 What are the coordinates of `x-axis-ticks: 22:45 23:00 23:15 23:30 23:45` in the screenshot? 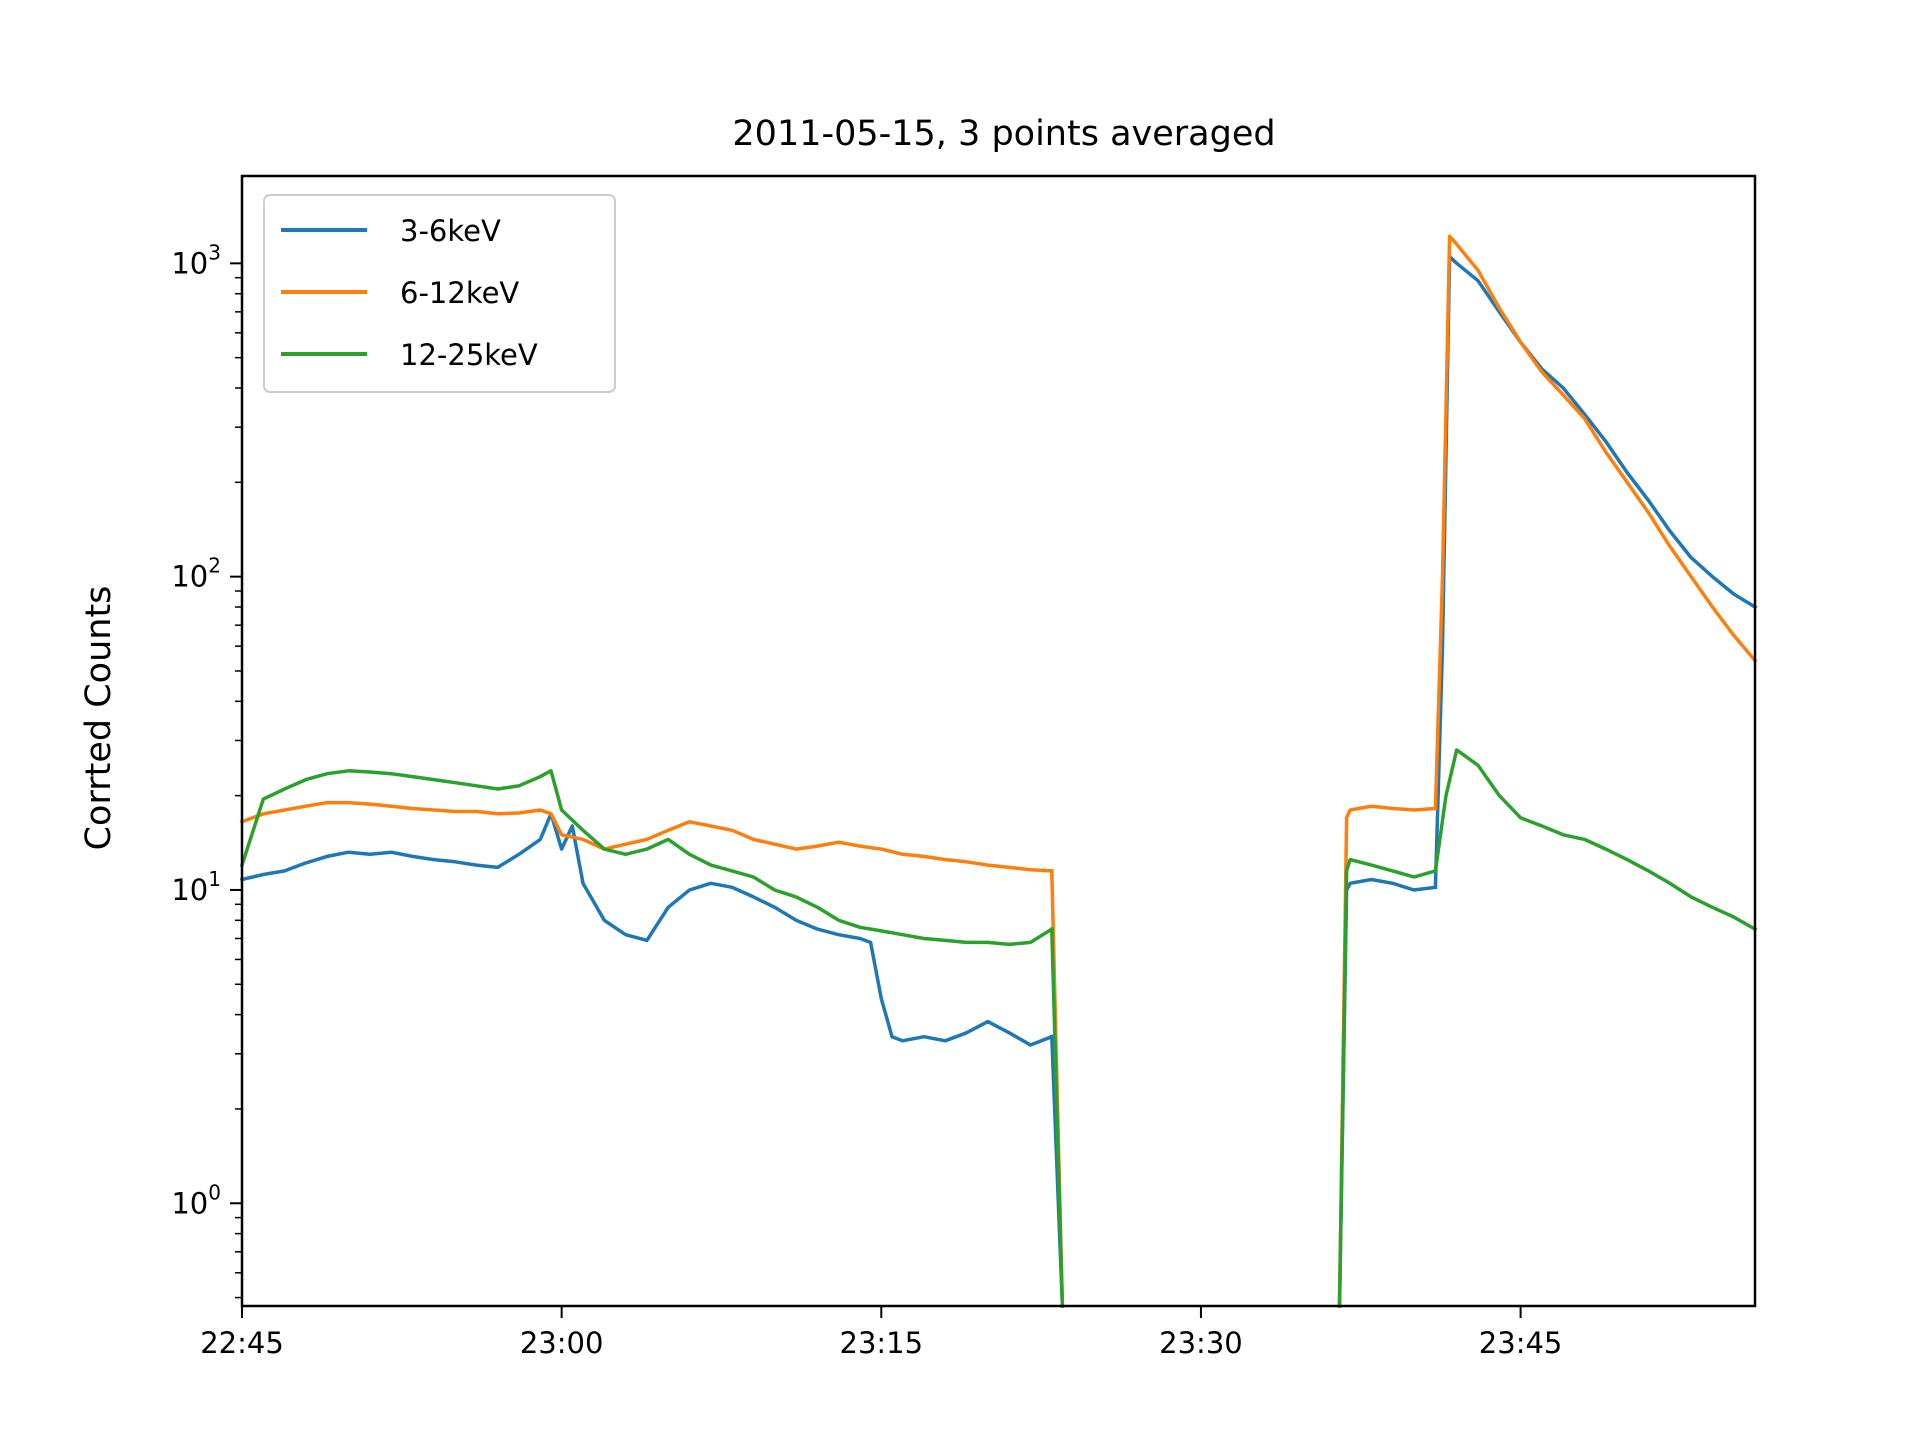 It's located at (881, 1333).